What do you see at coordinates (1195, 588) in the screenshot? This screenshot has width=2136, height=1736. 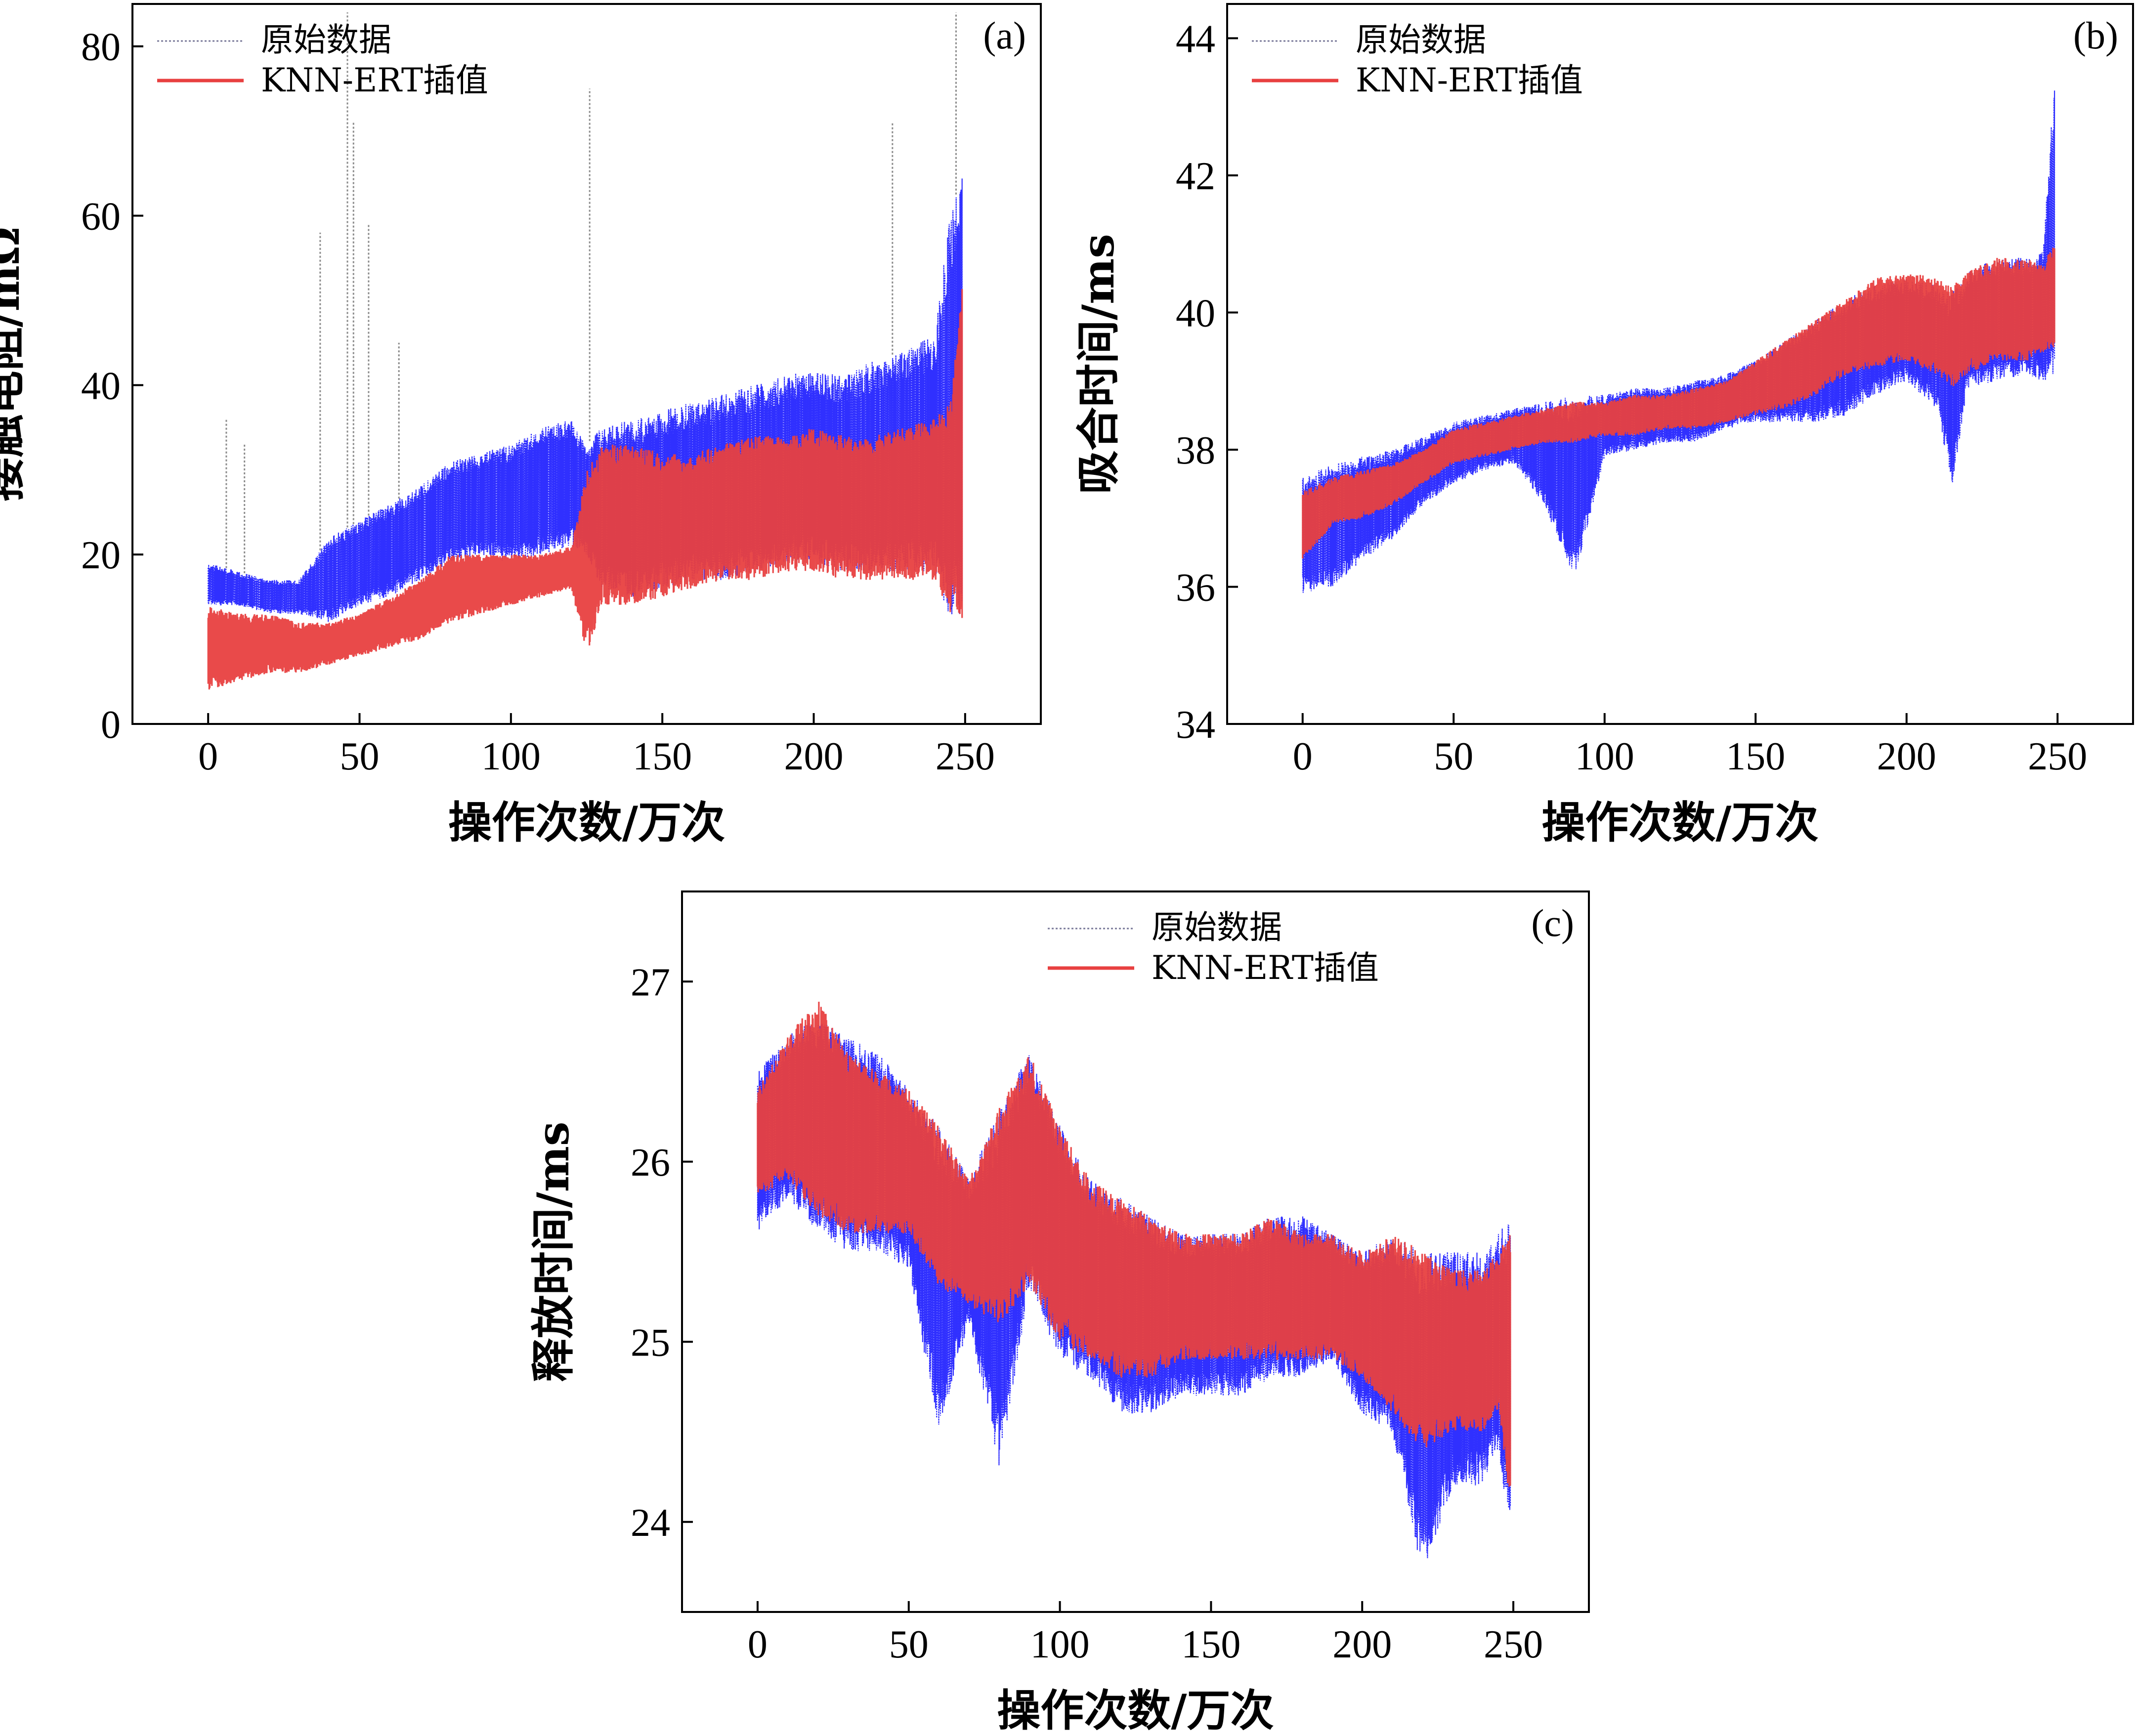 I see `y-tick-label: 36` at bounding box center [1195, 588].